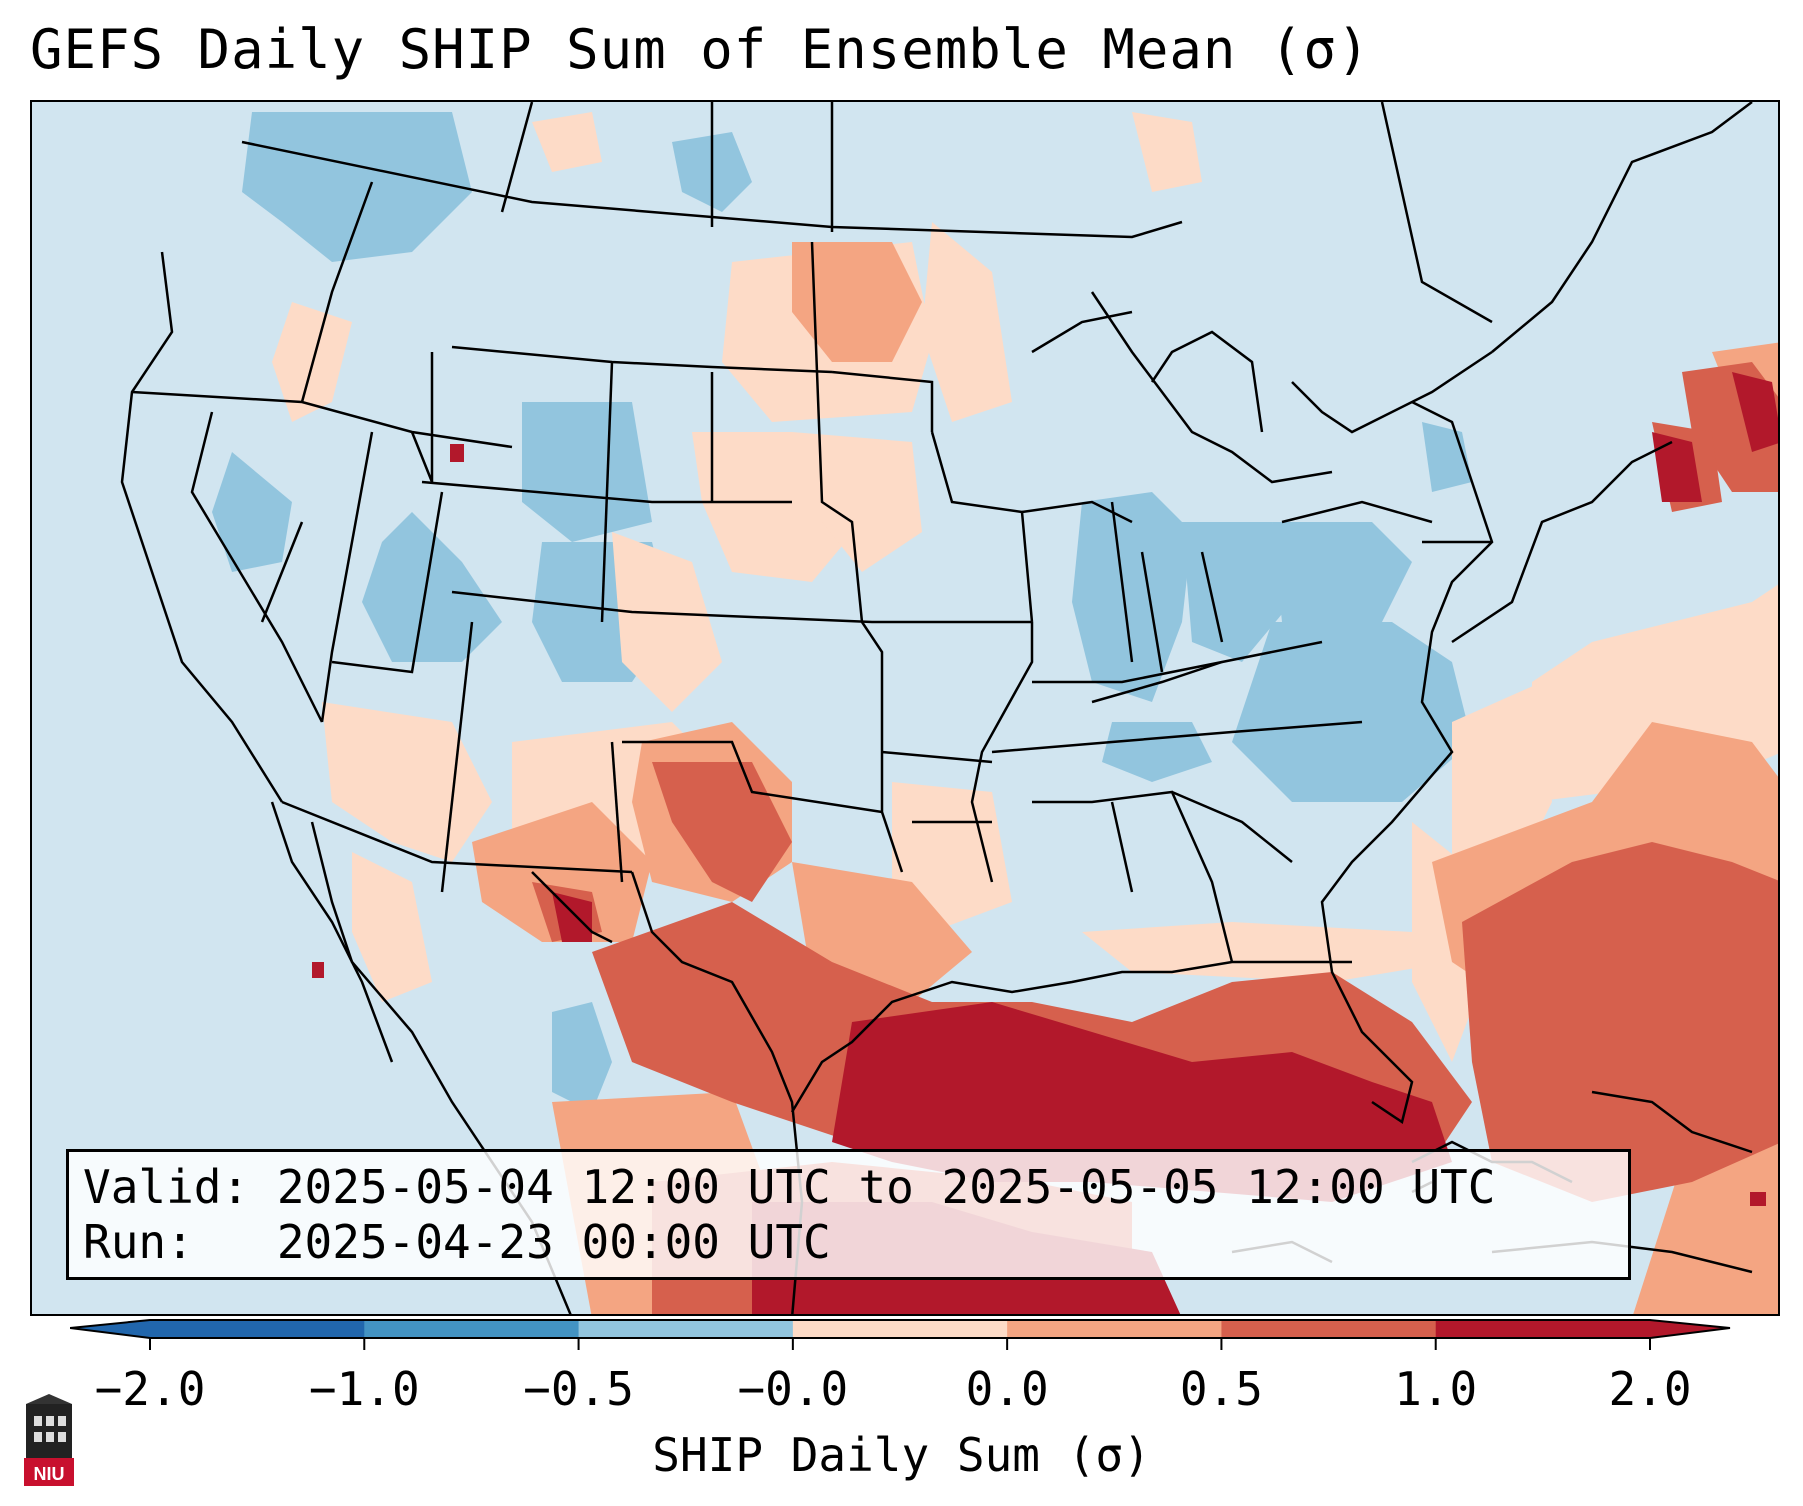 The height and width of the screenshot is (1506, 1803). I want to click on colorbar-extend-high, so click(1690, 1329).